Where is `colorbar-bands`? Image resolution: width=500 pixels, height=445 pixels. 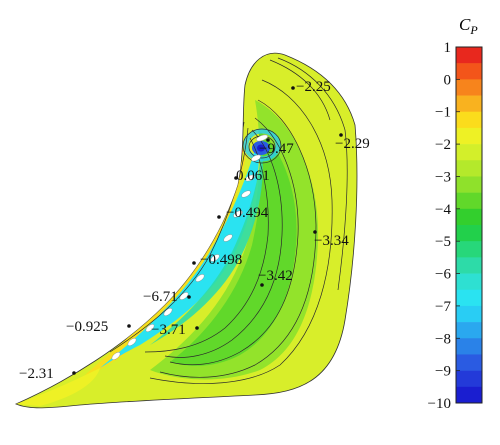 colorbar-bands is located at coordinates (469, 225).